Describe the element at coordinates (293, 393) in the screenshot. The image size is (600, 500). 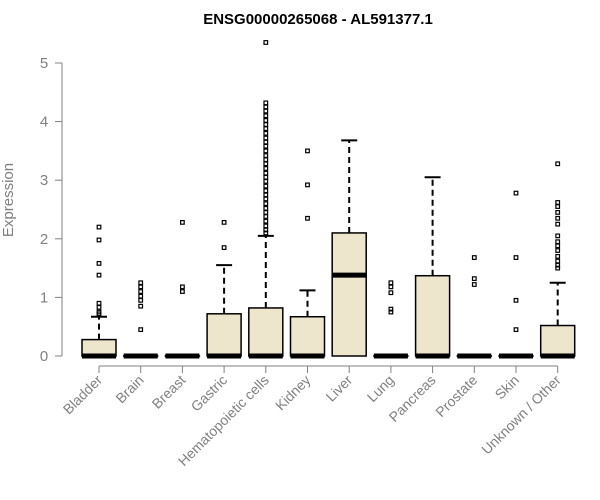
I see `x-tick-label: Kidney` at that location.